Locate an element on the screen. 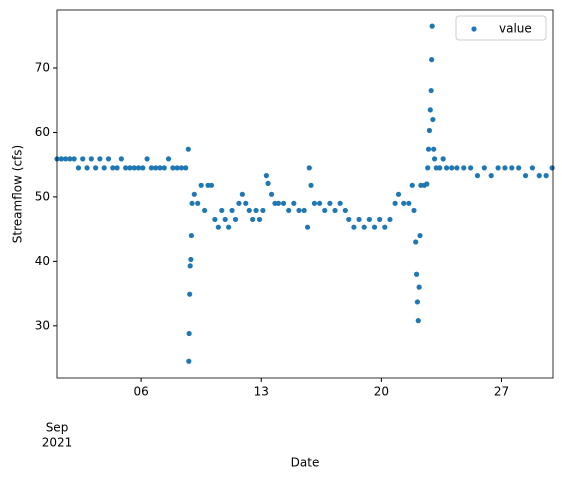  x-tick-label: 06 is located at coordinates (140, 392).